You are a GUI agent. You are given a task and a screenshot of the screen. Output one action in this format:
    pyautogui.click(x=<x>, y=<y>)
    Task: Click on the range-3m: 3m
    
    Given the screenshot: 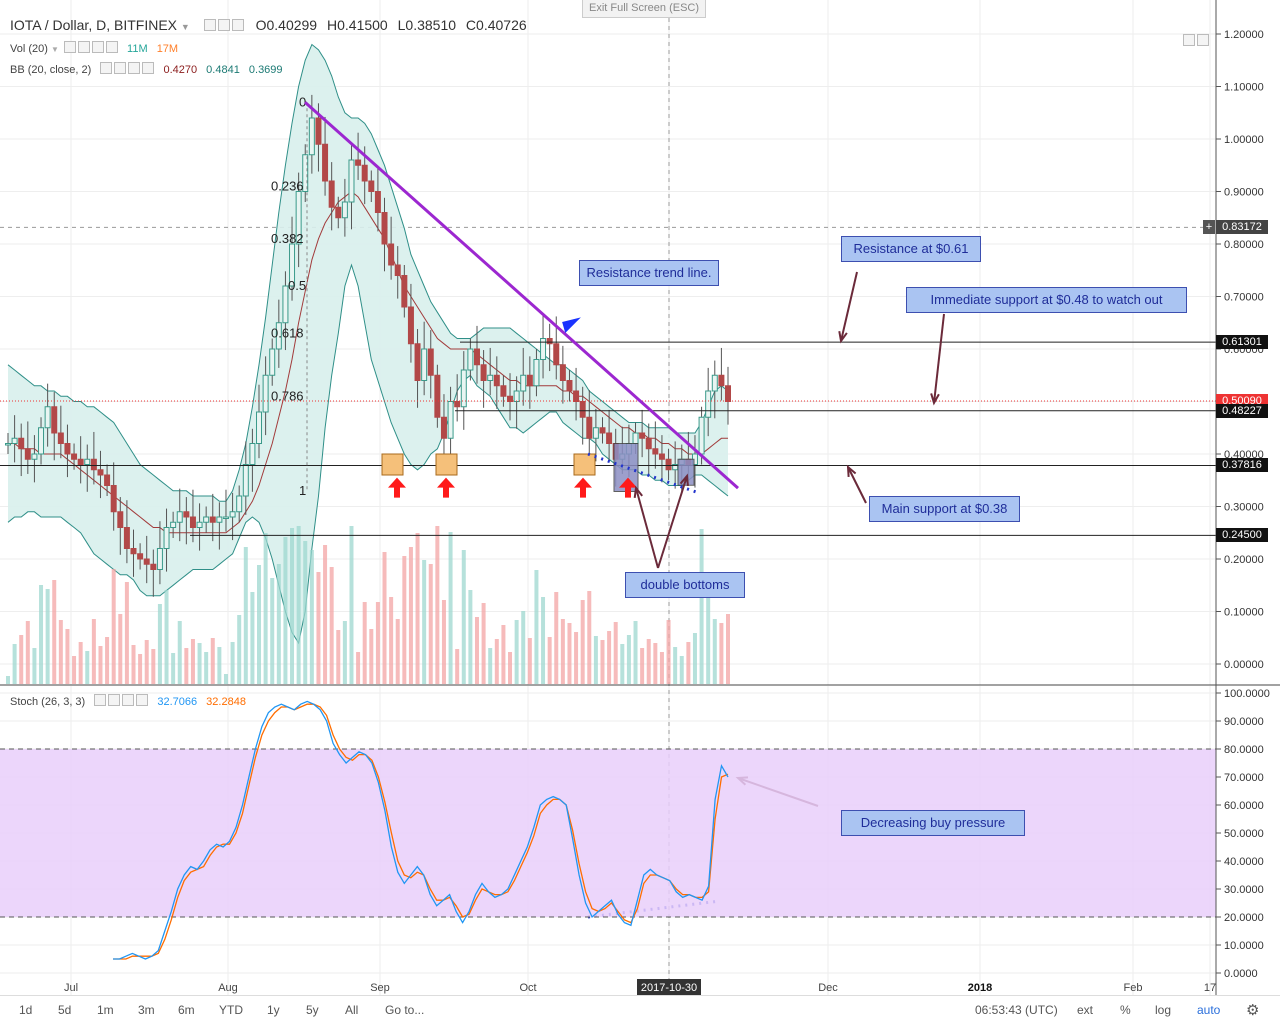 What is the action you would take?
    pyautogui.click(x=146, y=1010)
    